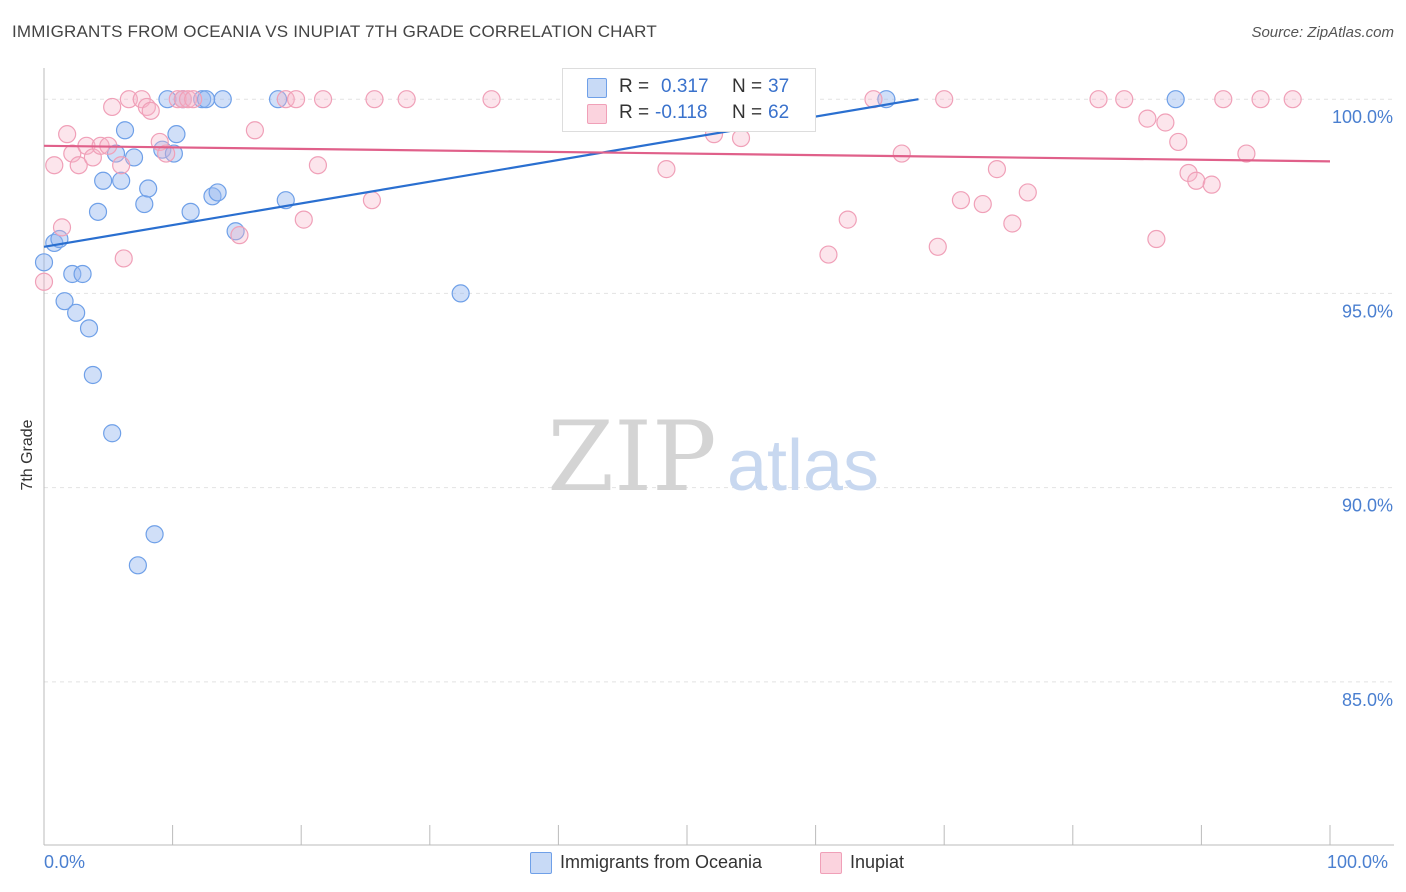 Image resolution: width=1406 pixels, height=892 pixels. What do you see at coordinates (541, 863) in the screenshot?
I see `series-swatch-oceania` at bounding box center [541, 863].